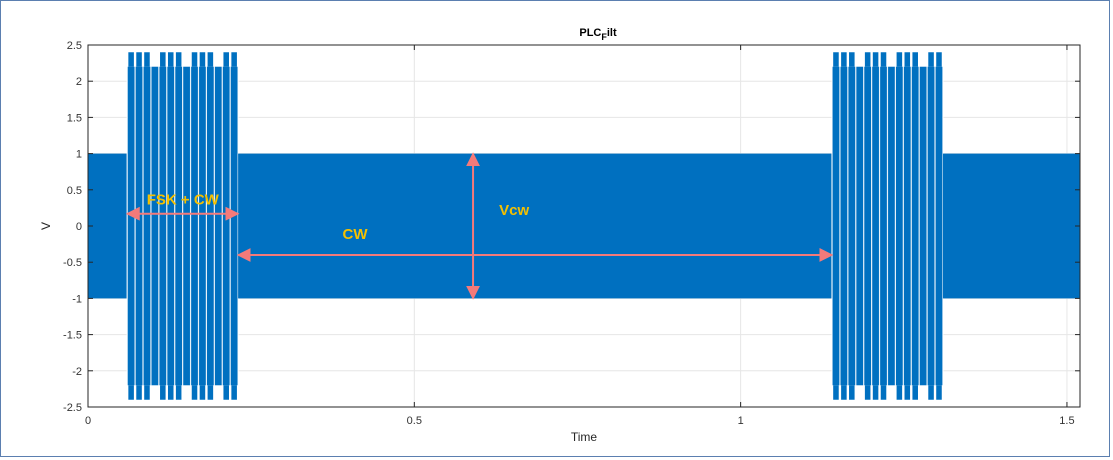 The height and width of the screenshot is (460, 1113). What do you see at coordinates (183, 199) in the screenshot?
I see `annotation-label: FSK + CW` at bounding box center [183, 199].